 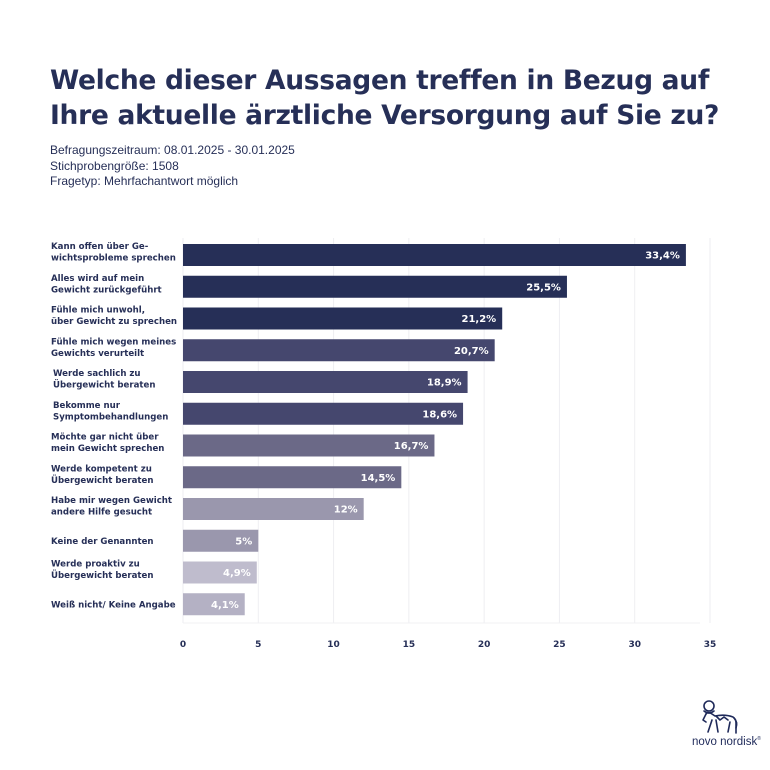 What do you see at coordinates (411, 446) in the screenshot?
I see `value-label-6: 16,7%` at bounding box center [411, 446].